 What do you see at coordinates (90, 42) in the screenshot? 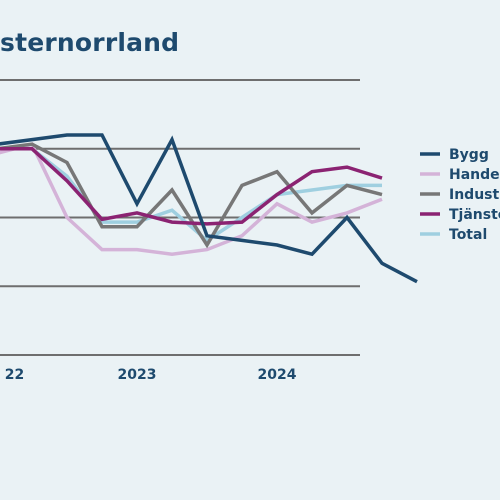
I see `chart-title: sternorrland` at bounding box center [90, 42].